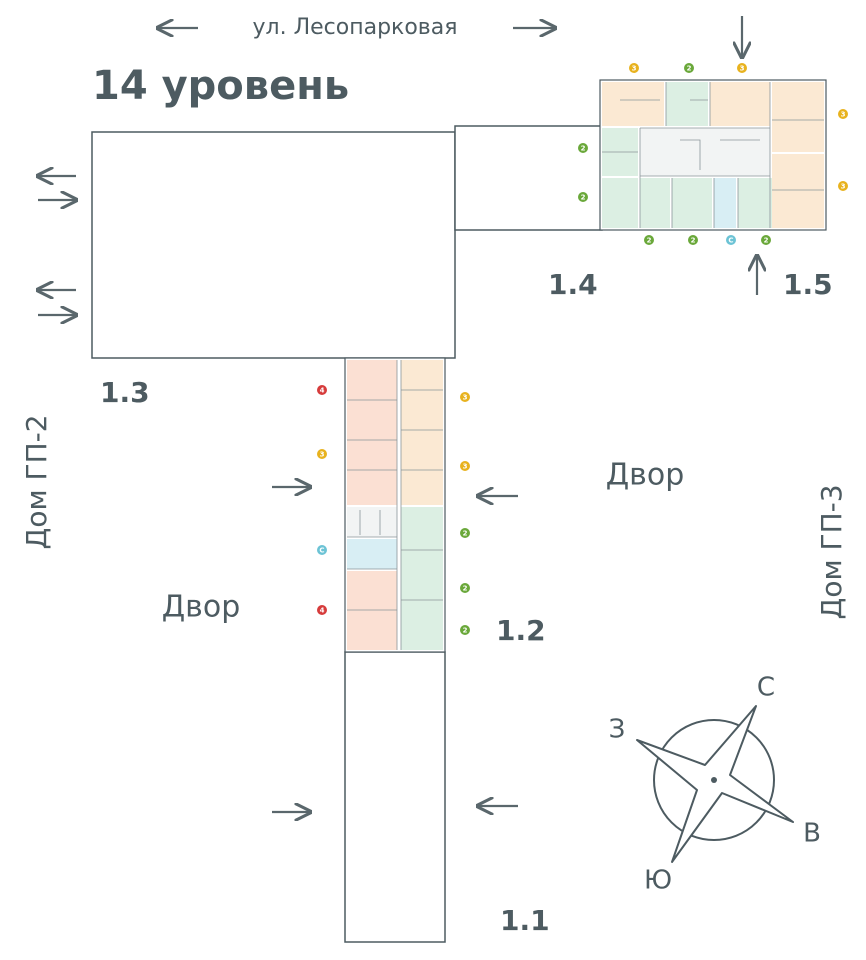 This screenshot has width=866, height=960. Describe the element at coordinates (812, 834) in the screenshot. I see `compass-label: В` at that location.